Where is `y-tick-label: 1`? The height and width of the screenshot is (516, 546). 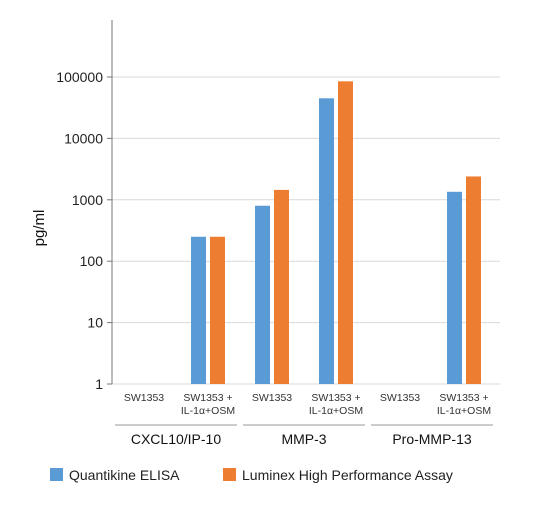 y-tick-label: 1 is located at coordinates (99, 384).